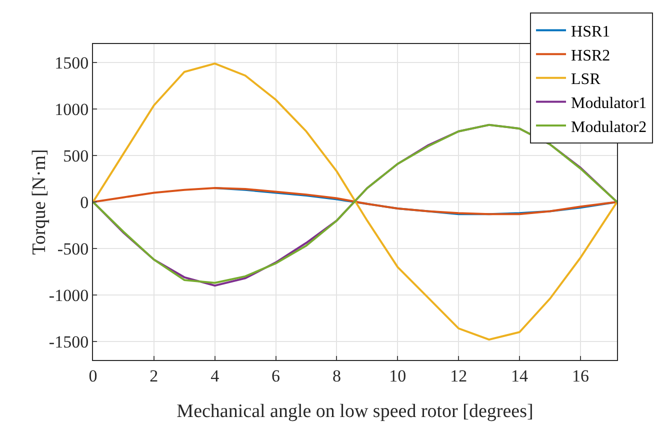  Describe the element at coordinates (355, 201) in the screenshot. I see `line-series` at that location.